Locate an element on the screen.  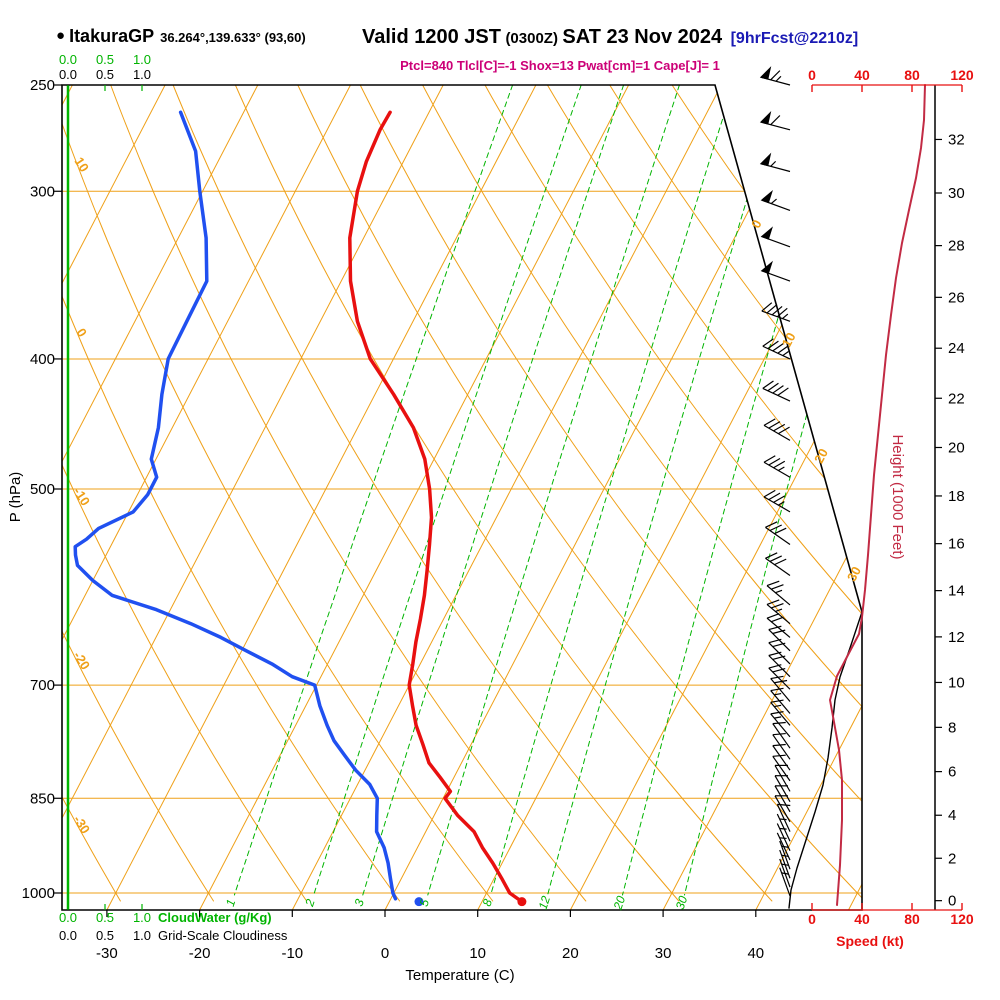
pressure-tick-label: 700 is located at coordinates (42, 685).